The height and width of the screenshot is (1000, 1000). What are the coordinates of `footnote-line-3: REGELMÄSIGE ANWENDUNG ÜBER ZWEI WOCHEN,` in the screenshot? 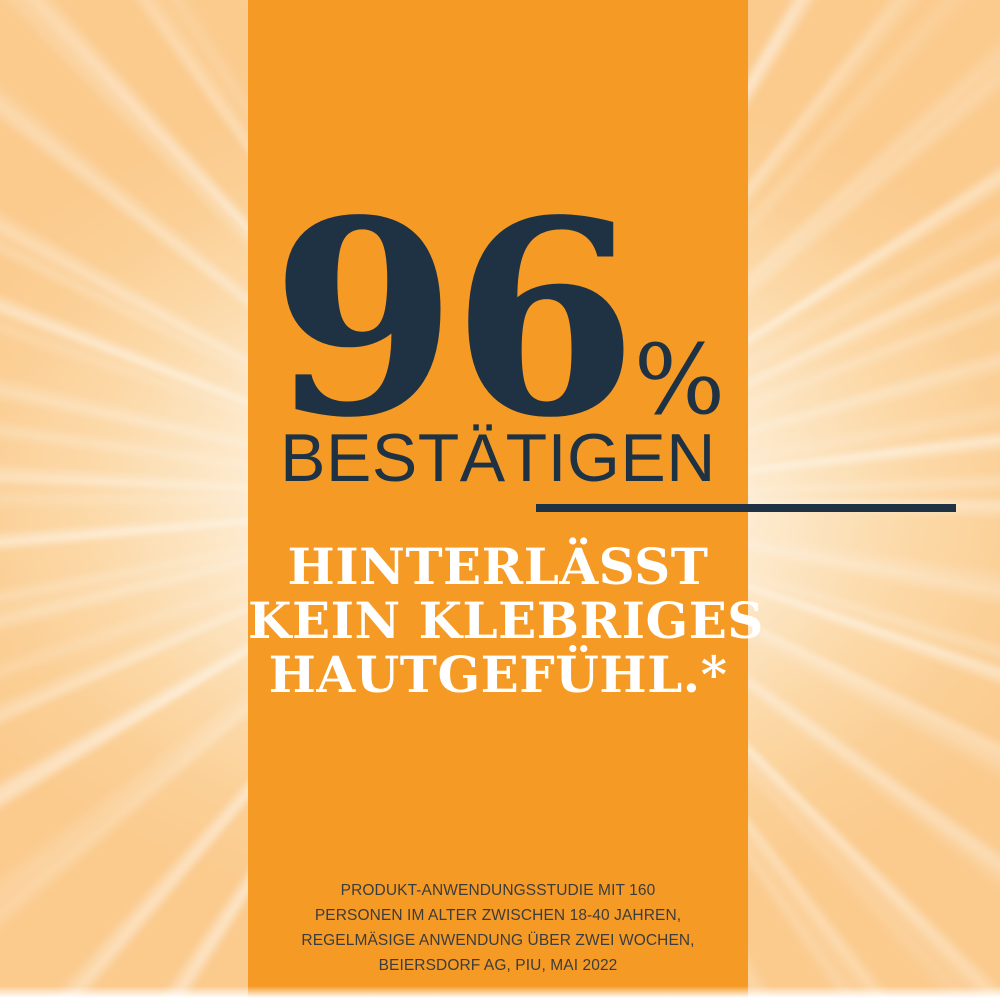 It's located at (498, 940).